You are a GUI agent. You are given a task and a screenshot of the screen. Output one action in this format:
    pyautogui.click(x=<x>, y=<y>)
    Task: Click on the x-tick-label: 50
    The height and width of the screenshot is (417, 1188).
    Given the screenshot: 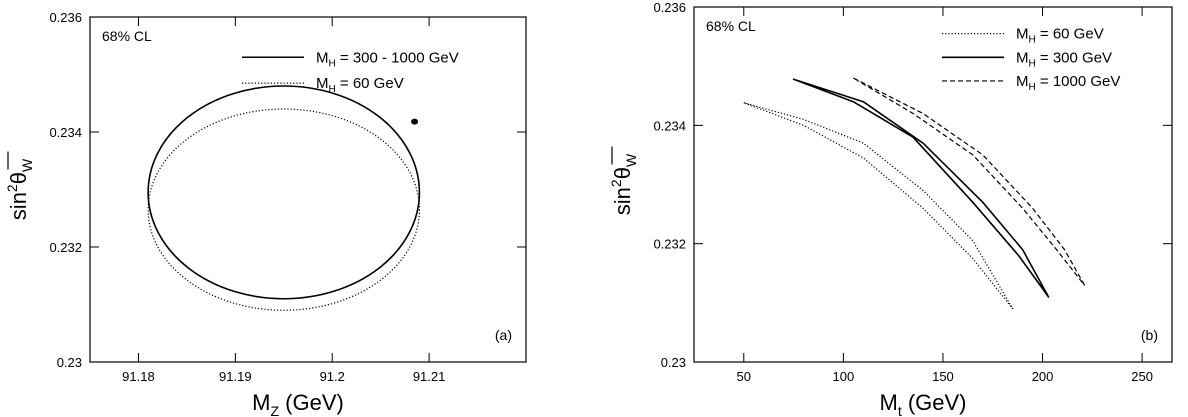 What is the action you would take?
    pyautogui.click(x=744, y=376)
    